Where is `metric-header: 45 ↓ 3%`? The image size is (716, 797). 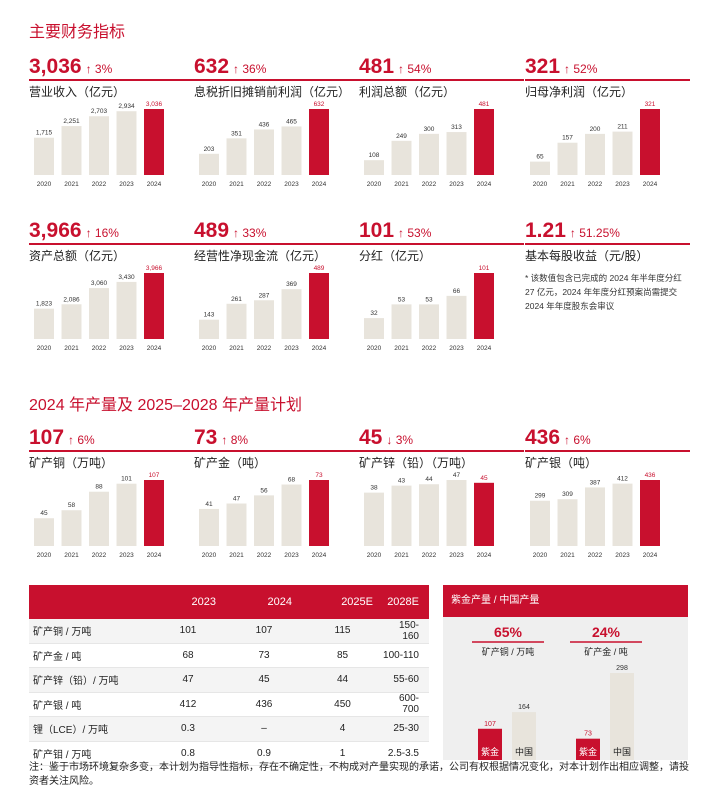
metric-header: 45 ↓ 3% is located at coordinates (441, 439).